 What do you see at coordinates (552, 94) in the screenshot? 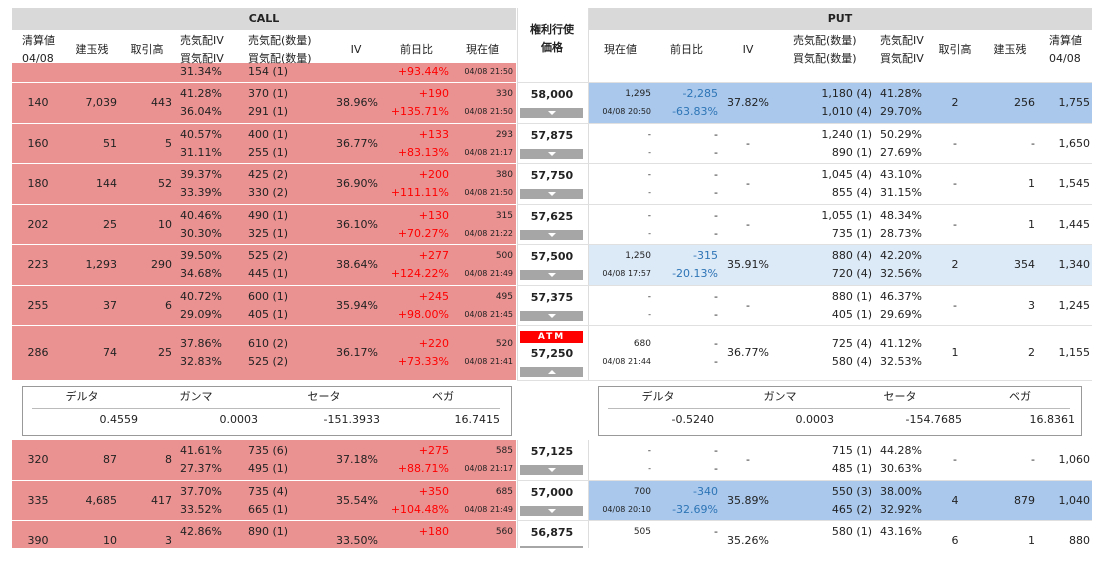
I see `strike-price: 58,000` at bounding box center [552, 94].